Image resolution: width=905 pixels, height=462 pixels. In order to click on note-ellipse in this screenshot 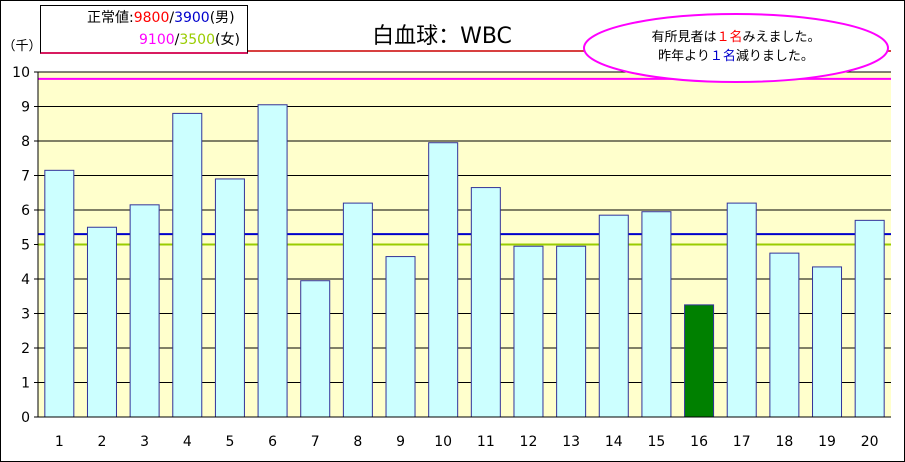, I will do `click(736, 48)`.